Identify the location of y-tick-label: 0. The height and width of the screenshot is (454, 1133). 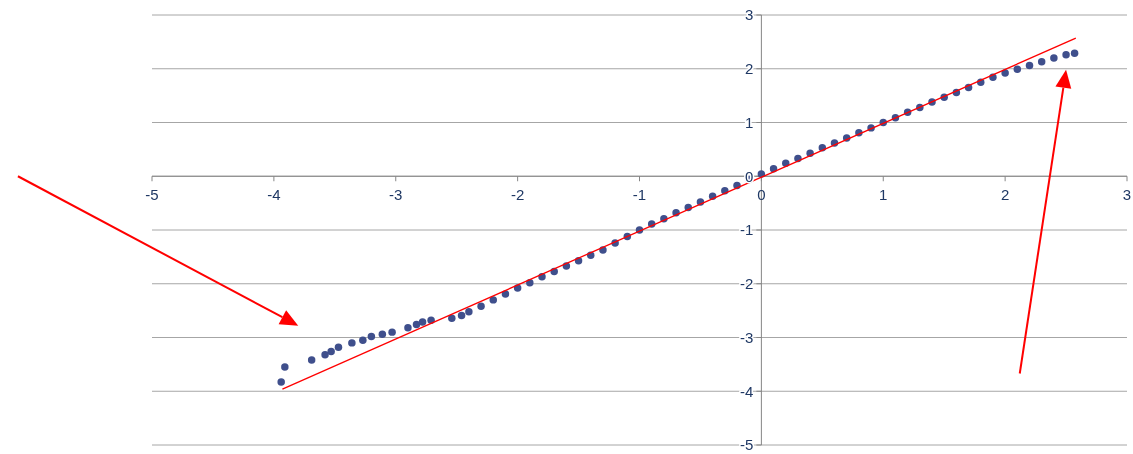
(749, 176).